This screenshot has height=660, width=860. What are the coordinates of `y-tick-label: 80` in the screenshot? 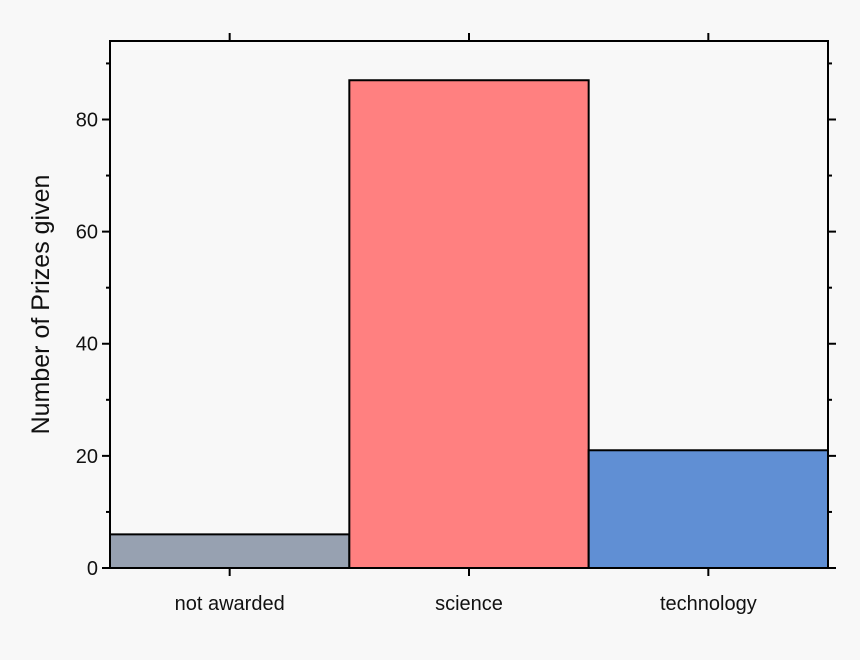 It's located at (87, 120).